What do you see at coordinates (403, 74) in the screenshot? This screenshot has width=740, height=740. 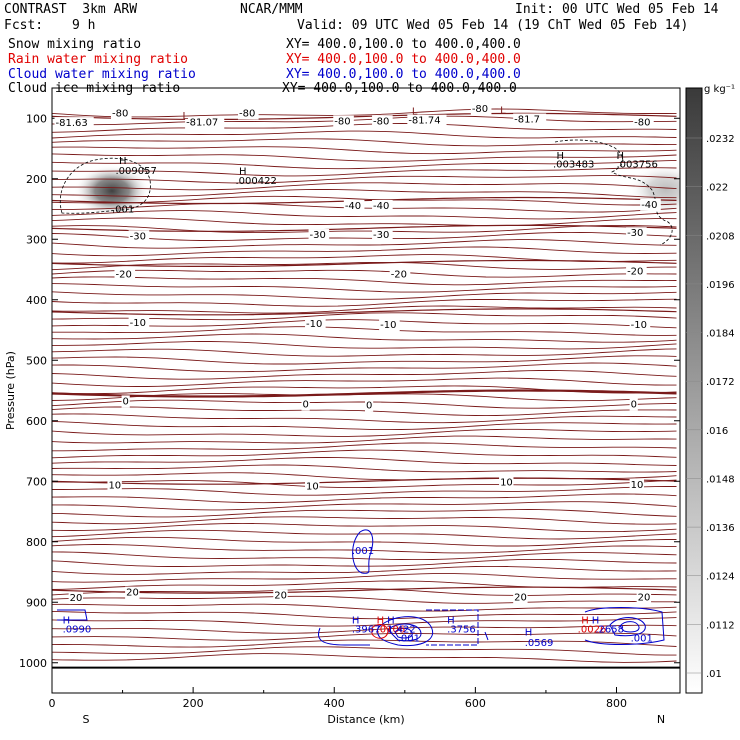 I see `field-cloud-water-xy: XY= 400.0,100.0 to 400.0,400.0` at bounding box center [403, 74].